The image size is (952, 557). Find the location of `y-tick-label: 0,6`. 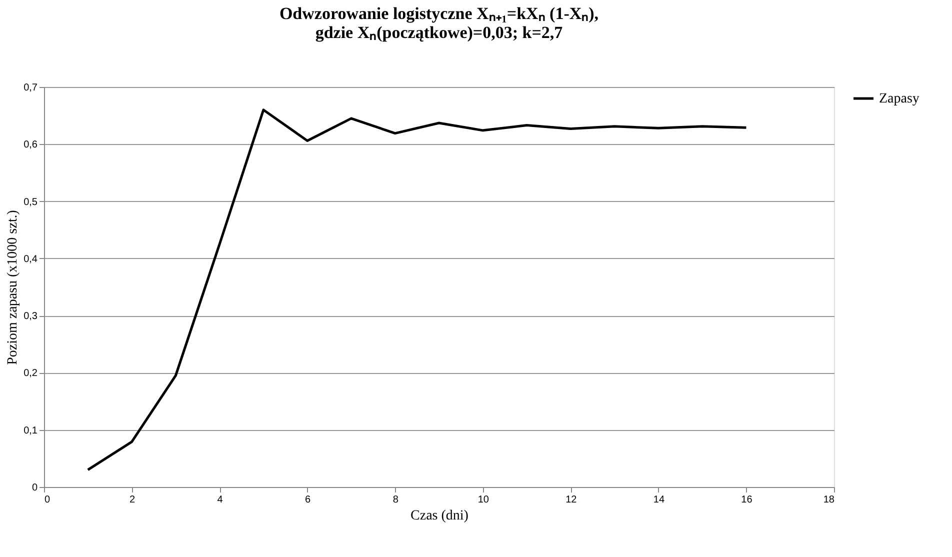

y-tick-label: 0,6 is located at coordinates (31, 145).